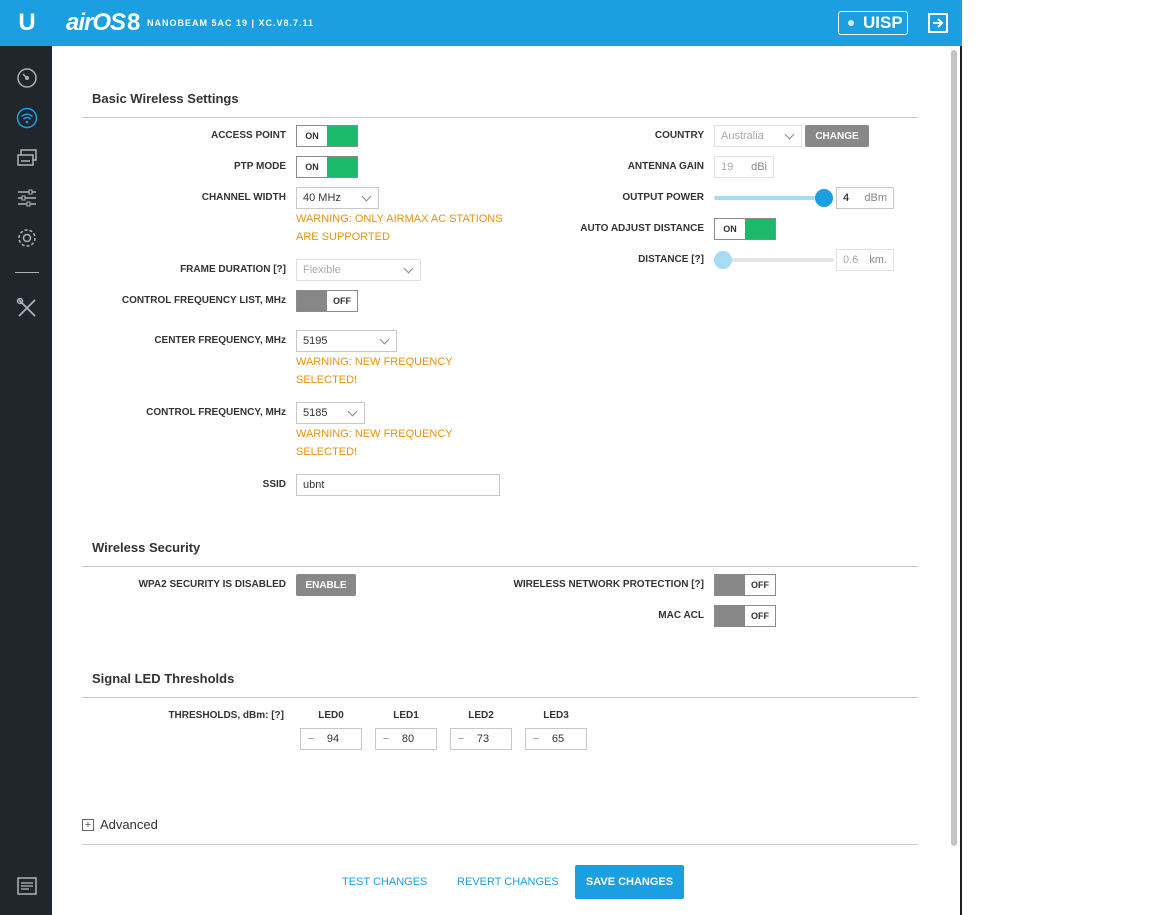 This screenshot has height=915, width=1152. Describe the element at coordinates (322, 198) in the screenshot. I see `channel-width-value: 40 MHz` at that location.